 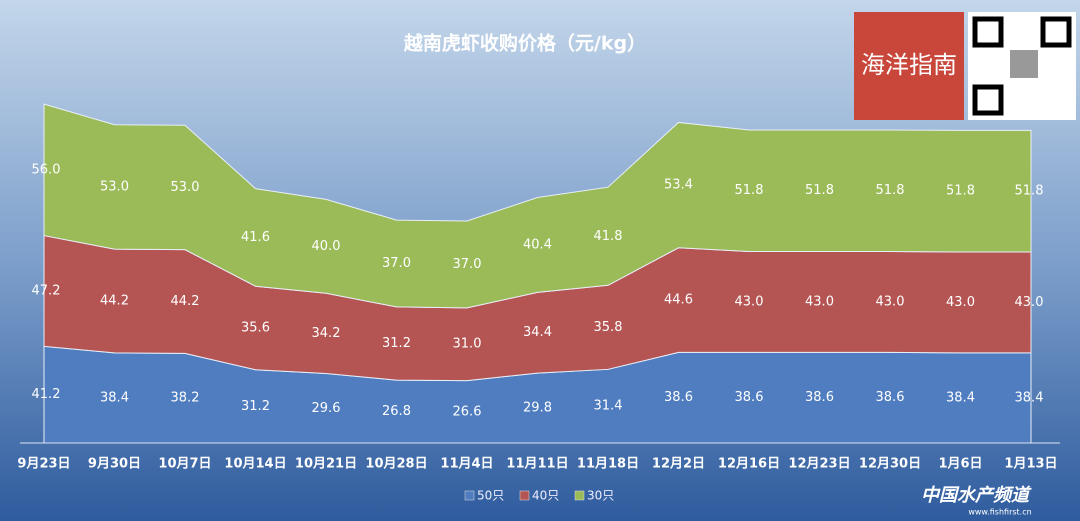 I want to click on x-tick-label: 12月2日, so click(x=678, y=464).